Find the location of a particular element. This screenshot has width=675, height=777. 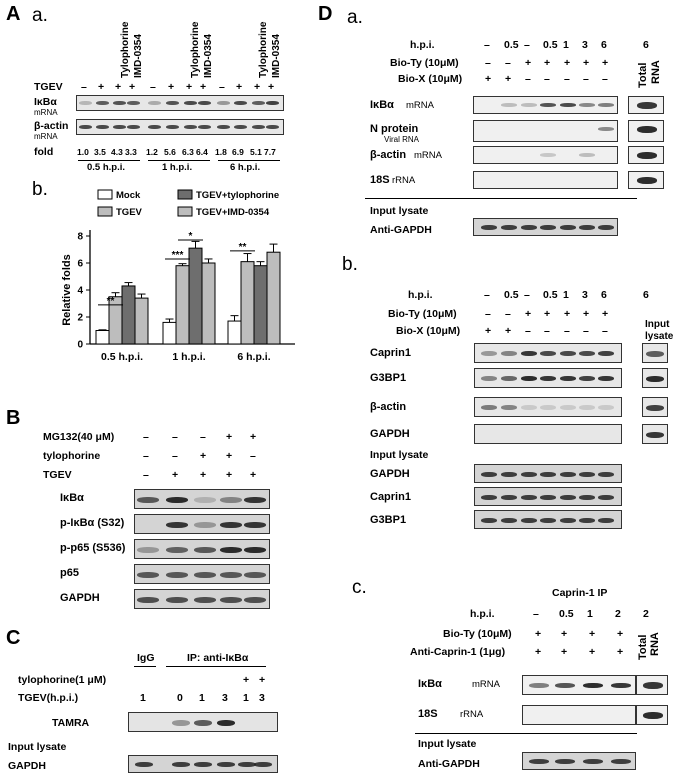

aa-fold-11: 7.7 is located at coordinates (270, 152).